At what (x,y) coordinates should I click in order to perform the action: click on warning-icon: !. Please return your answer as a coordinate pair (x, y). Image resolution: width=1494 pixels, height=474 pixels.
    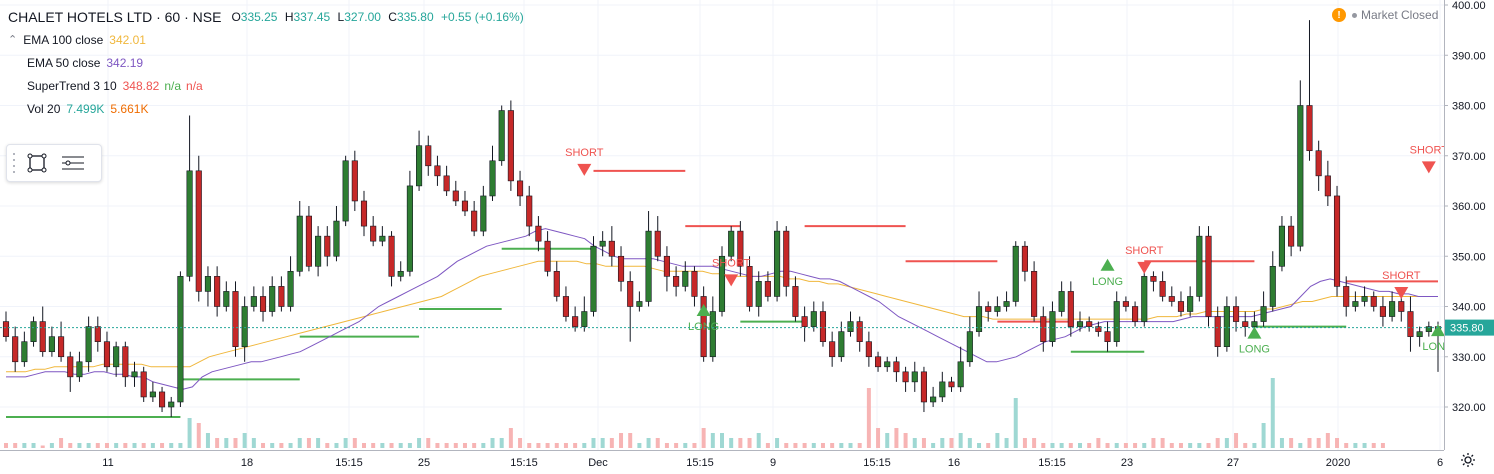
    Looking at the image, I should click on (1339, 15).